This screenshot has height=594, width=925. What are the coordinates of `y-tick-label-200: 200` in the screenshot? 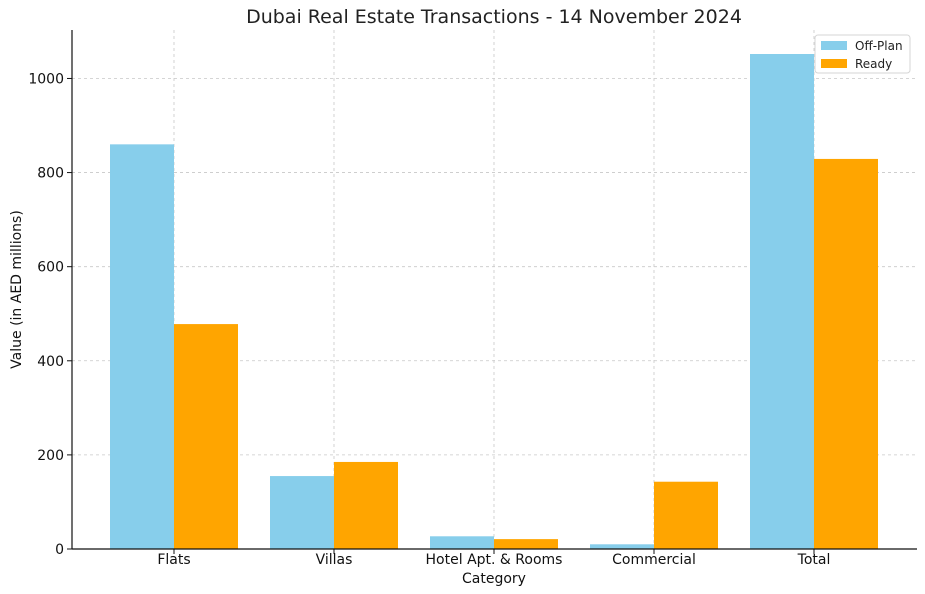 It's located at (50, 456).